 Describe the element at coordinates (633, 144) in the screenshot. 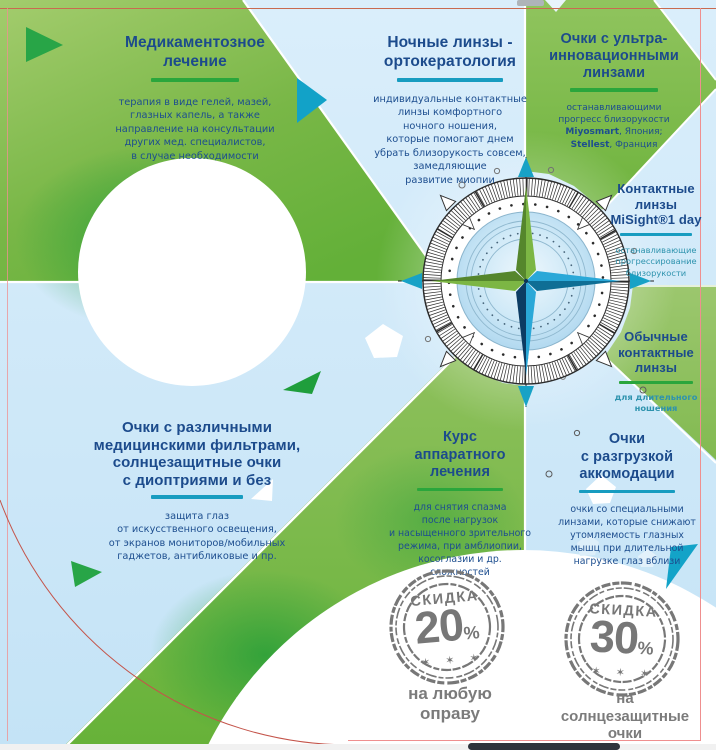

I see `brand2-country: , Франция` at that location.